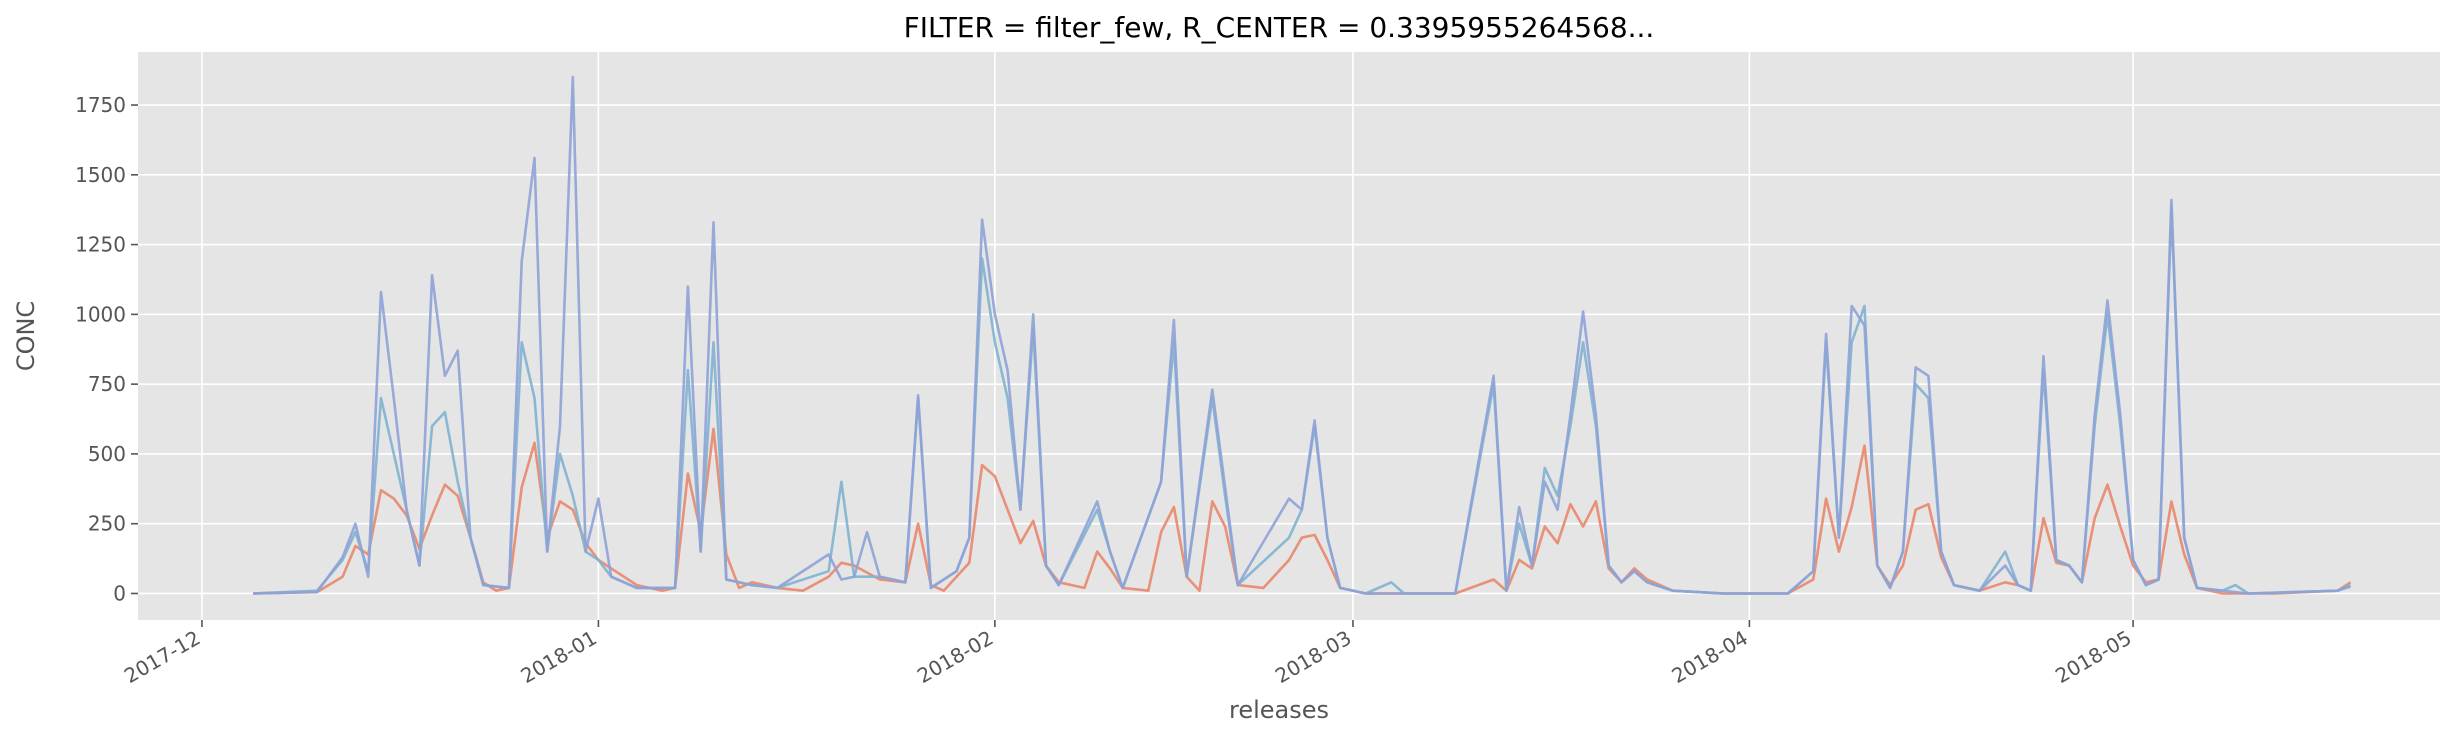 This screenshot has width=2454, height=739. What do you see at coordinates (106, 349) in the screenshot?
I see `y-axis-ticks: 0 250 500 750 1000 1250 1500 1750` at bounding box center [106, 349].